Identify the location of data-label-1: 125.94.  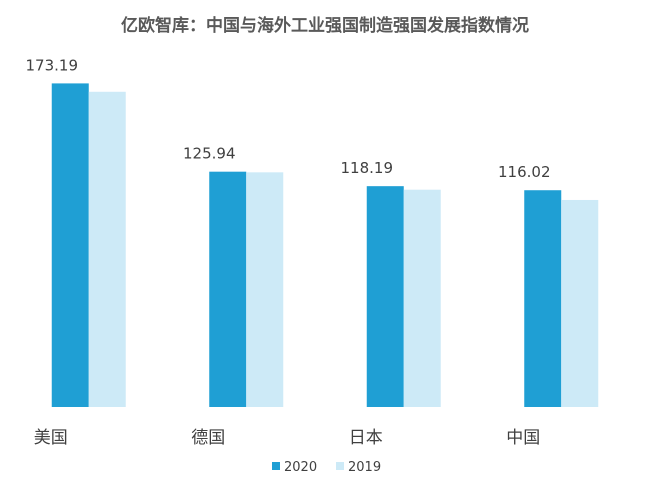
(209, 154).